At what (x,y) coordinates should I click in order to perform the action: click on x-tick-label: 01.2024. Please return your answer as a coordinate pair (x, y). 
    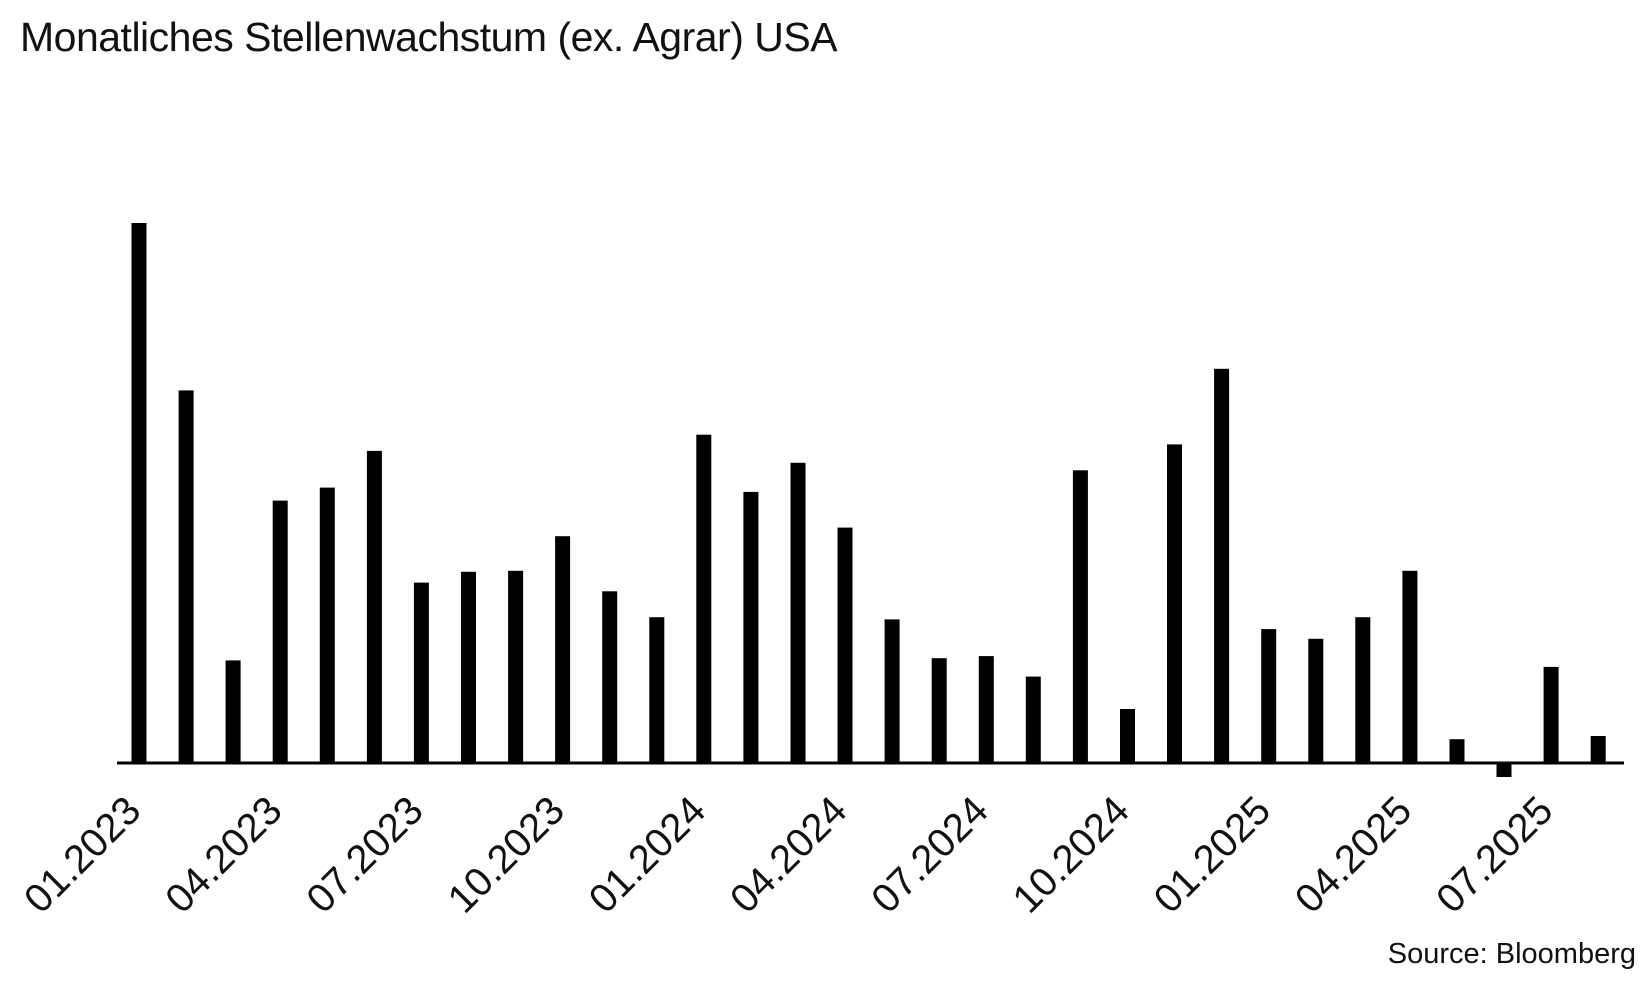
    Looking at the image, I should click on (647, 854).